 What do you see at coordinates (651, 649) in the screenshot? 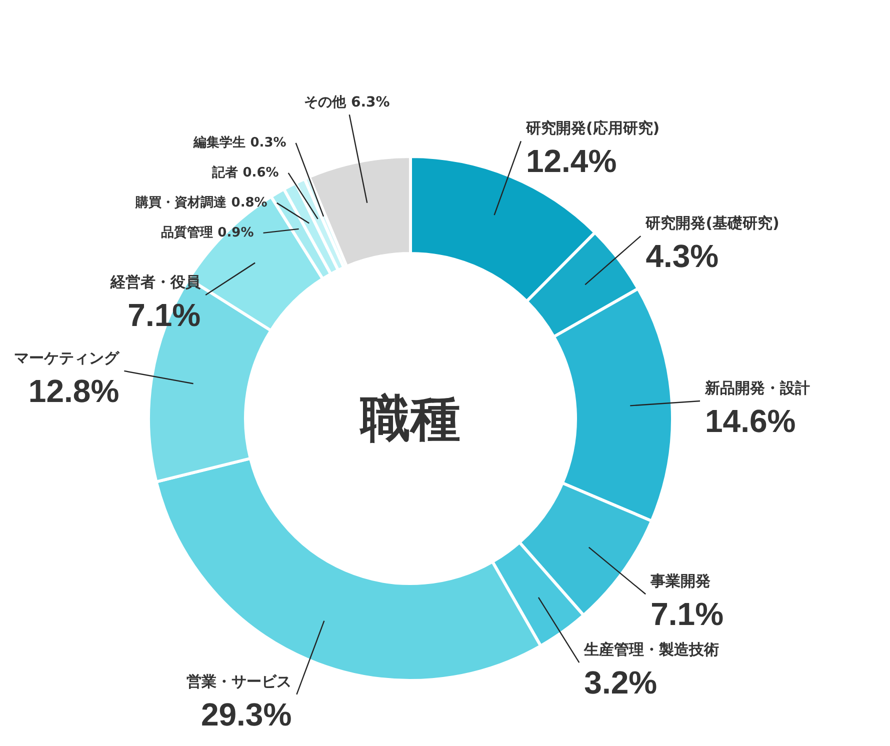
I see `slice-label: 生産管理・製造技術` at bounding box center [651, 649].